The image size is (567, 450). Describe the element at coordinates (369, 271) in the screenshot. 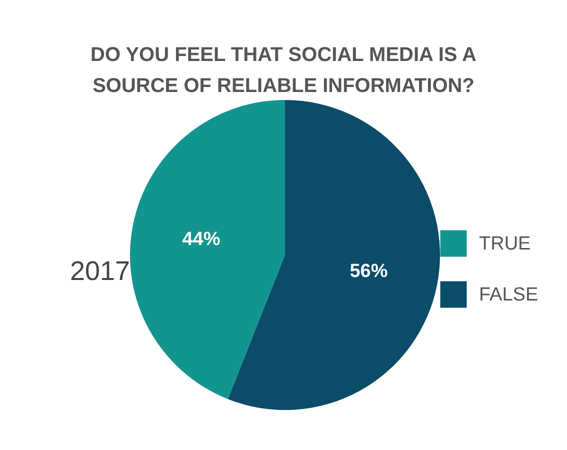

I see `data-label: 56%` at that location.